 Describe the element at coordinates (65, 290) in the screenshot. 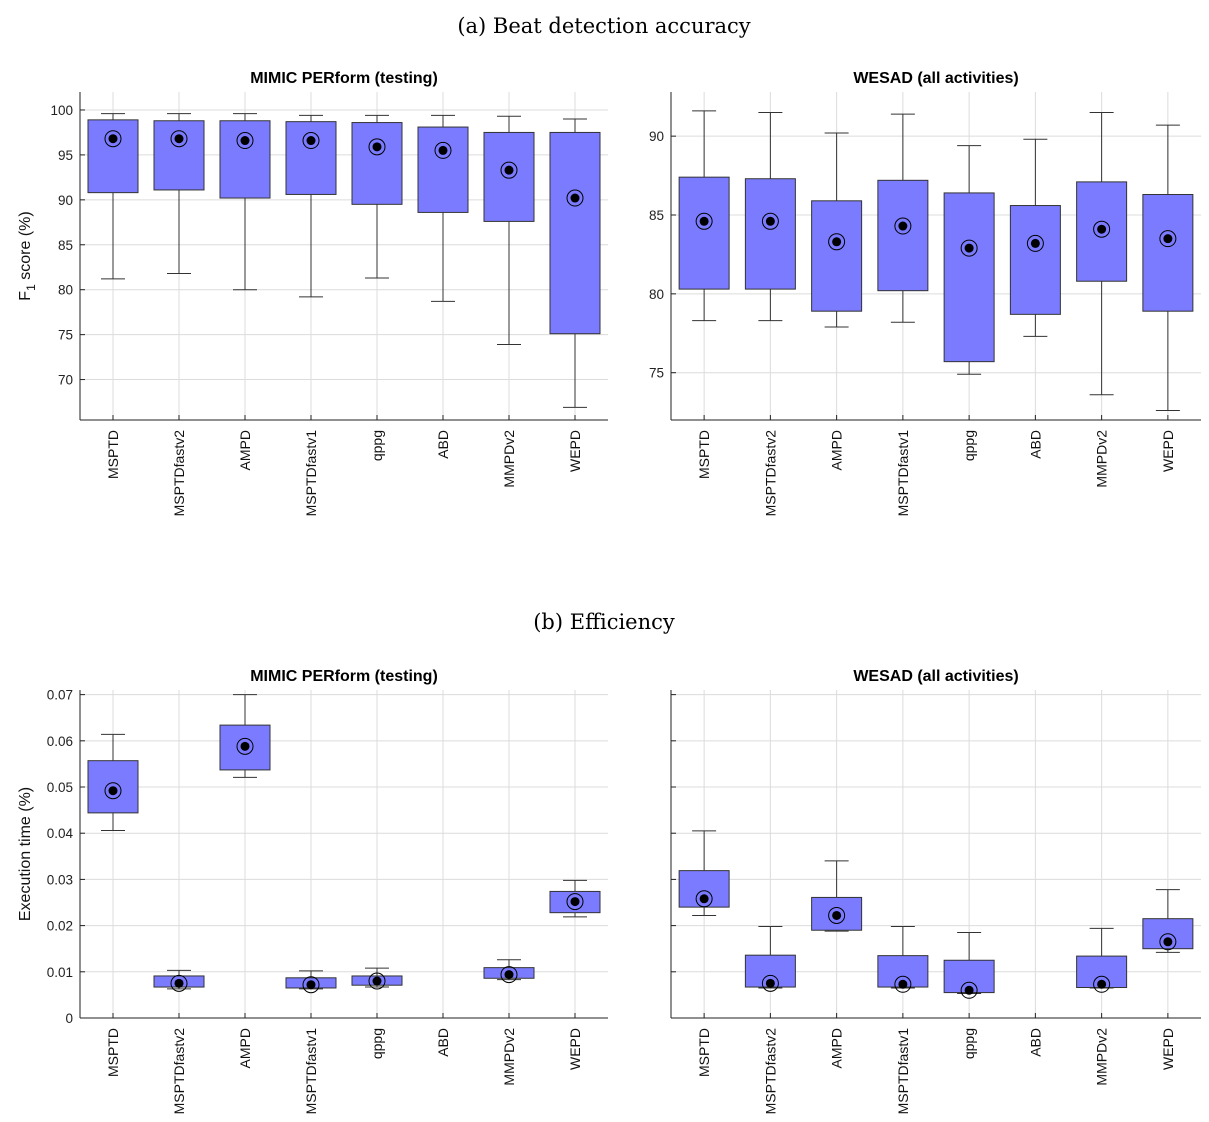

I see `y-tick-label: 80` at that location.